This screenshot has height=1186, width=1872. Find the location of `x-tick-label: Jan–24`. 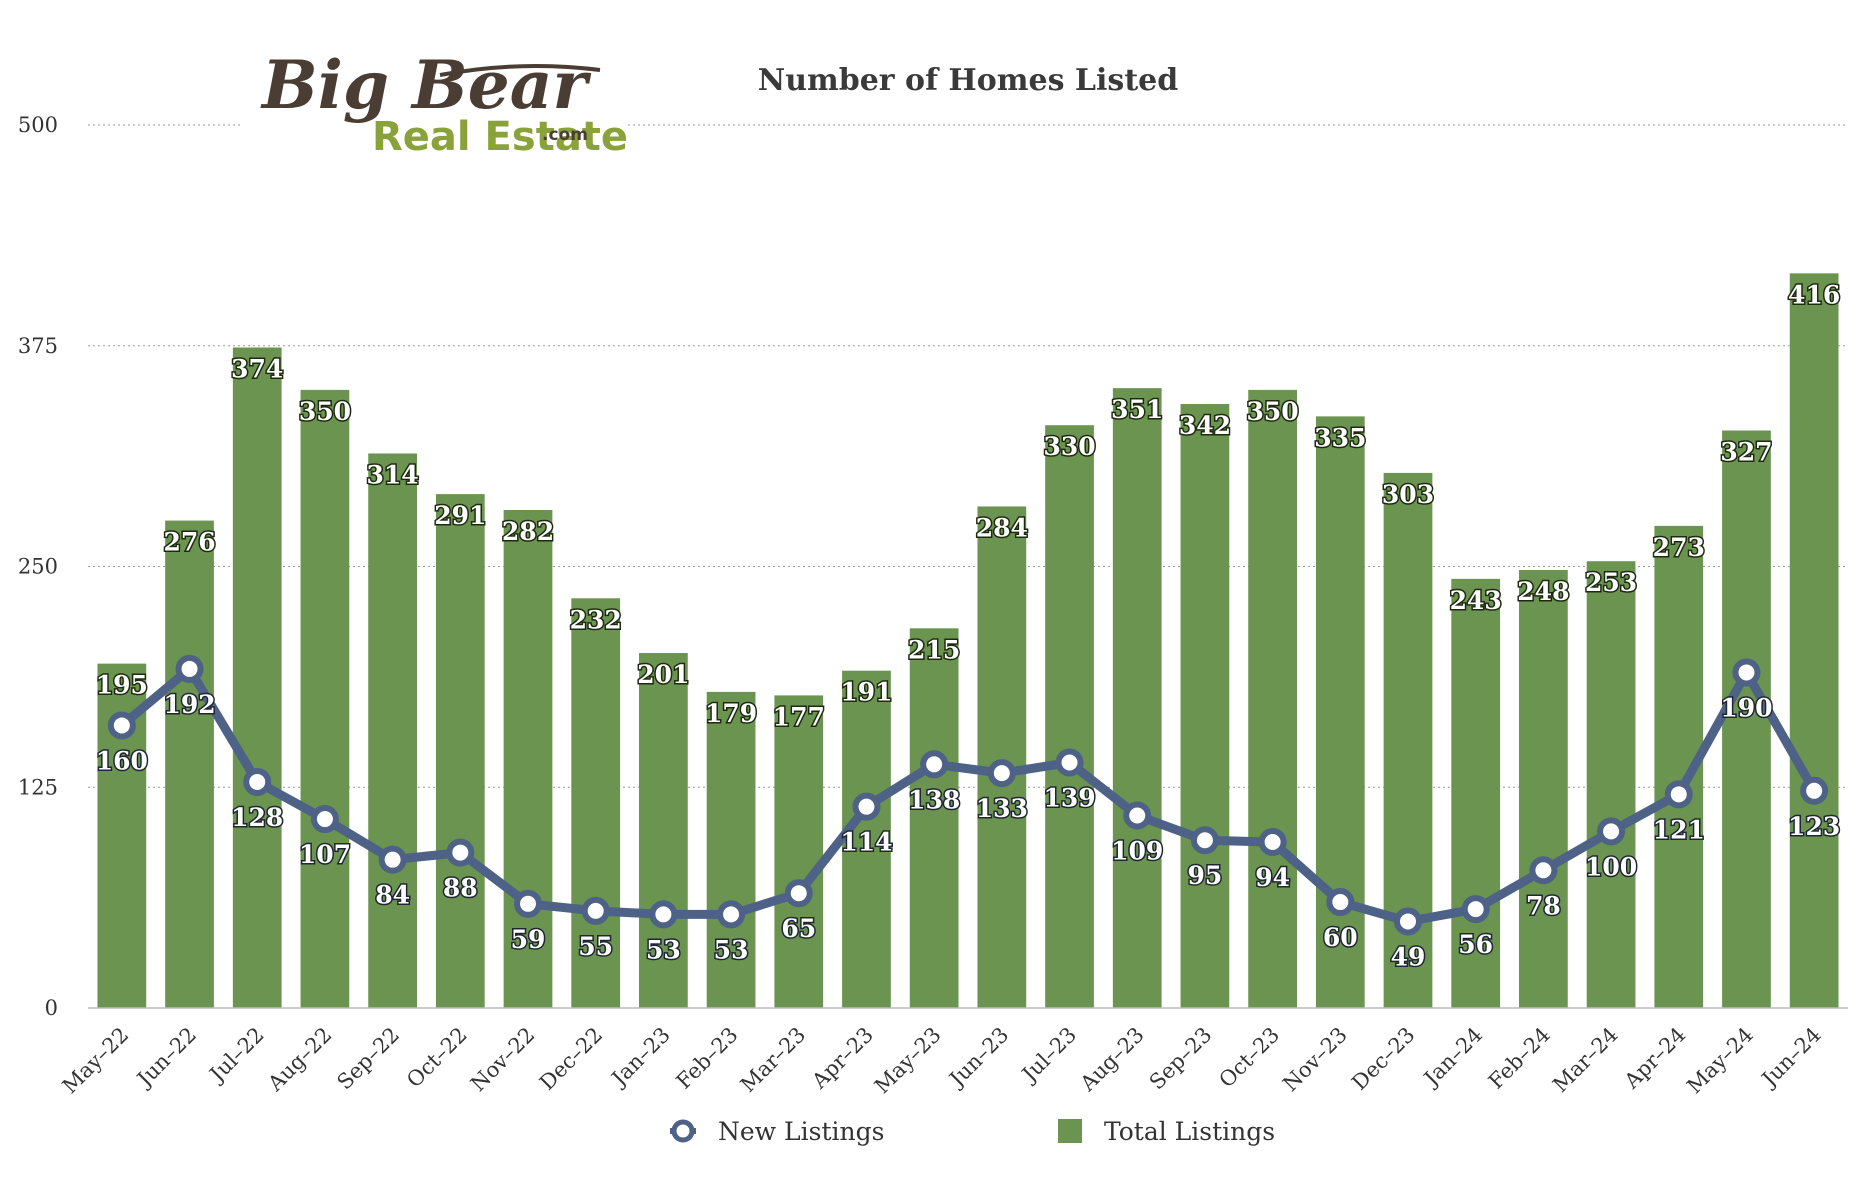

x-tick-label: Jan–24 is located at coordinates (1452, 1057).